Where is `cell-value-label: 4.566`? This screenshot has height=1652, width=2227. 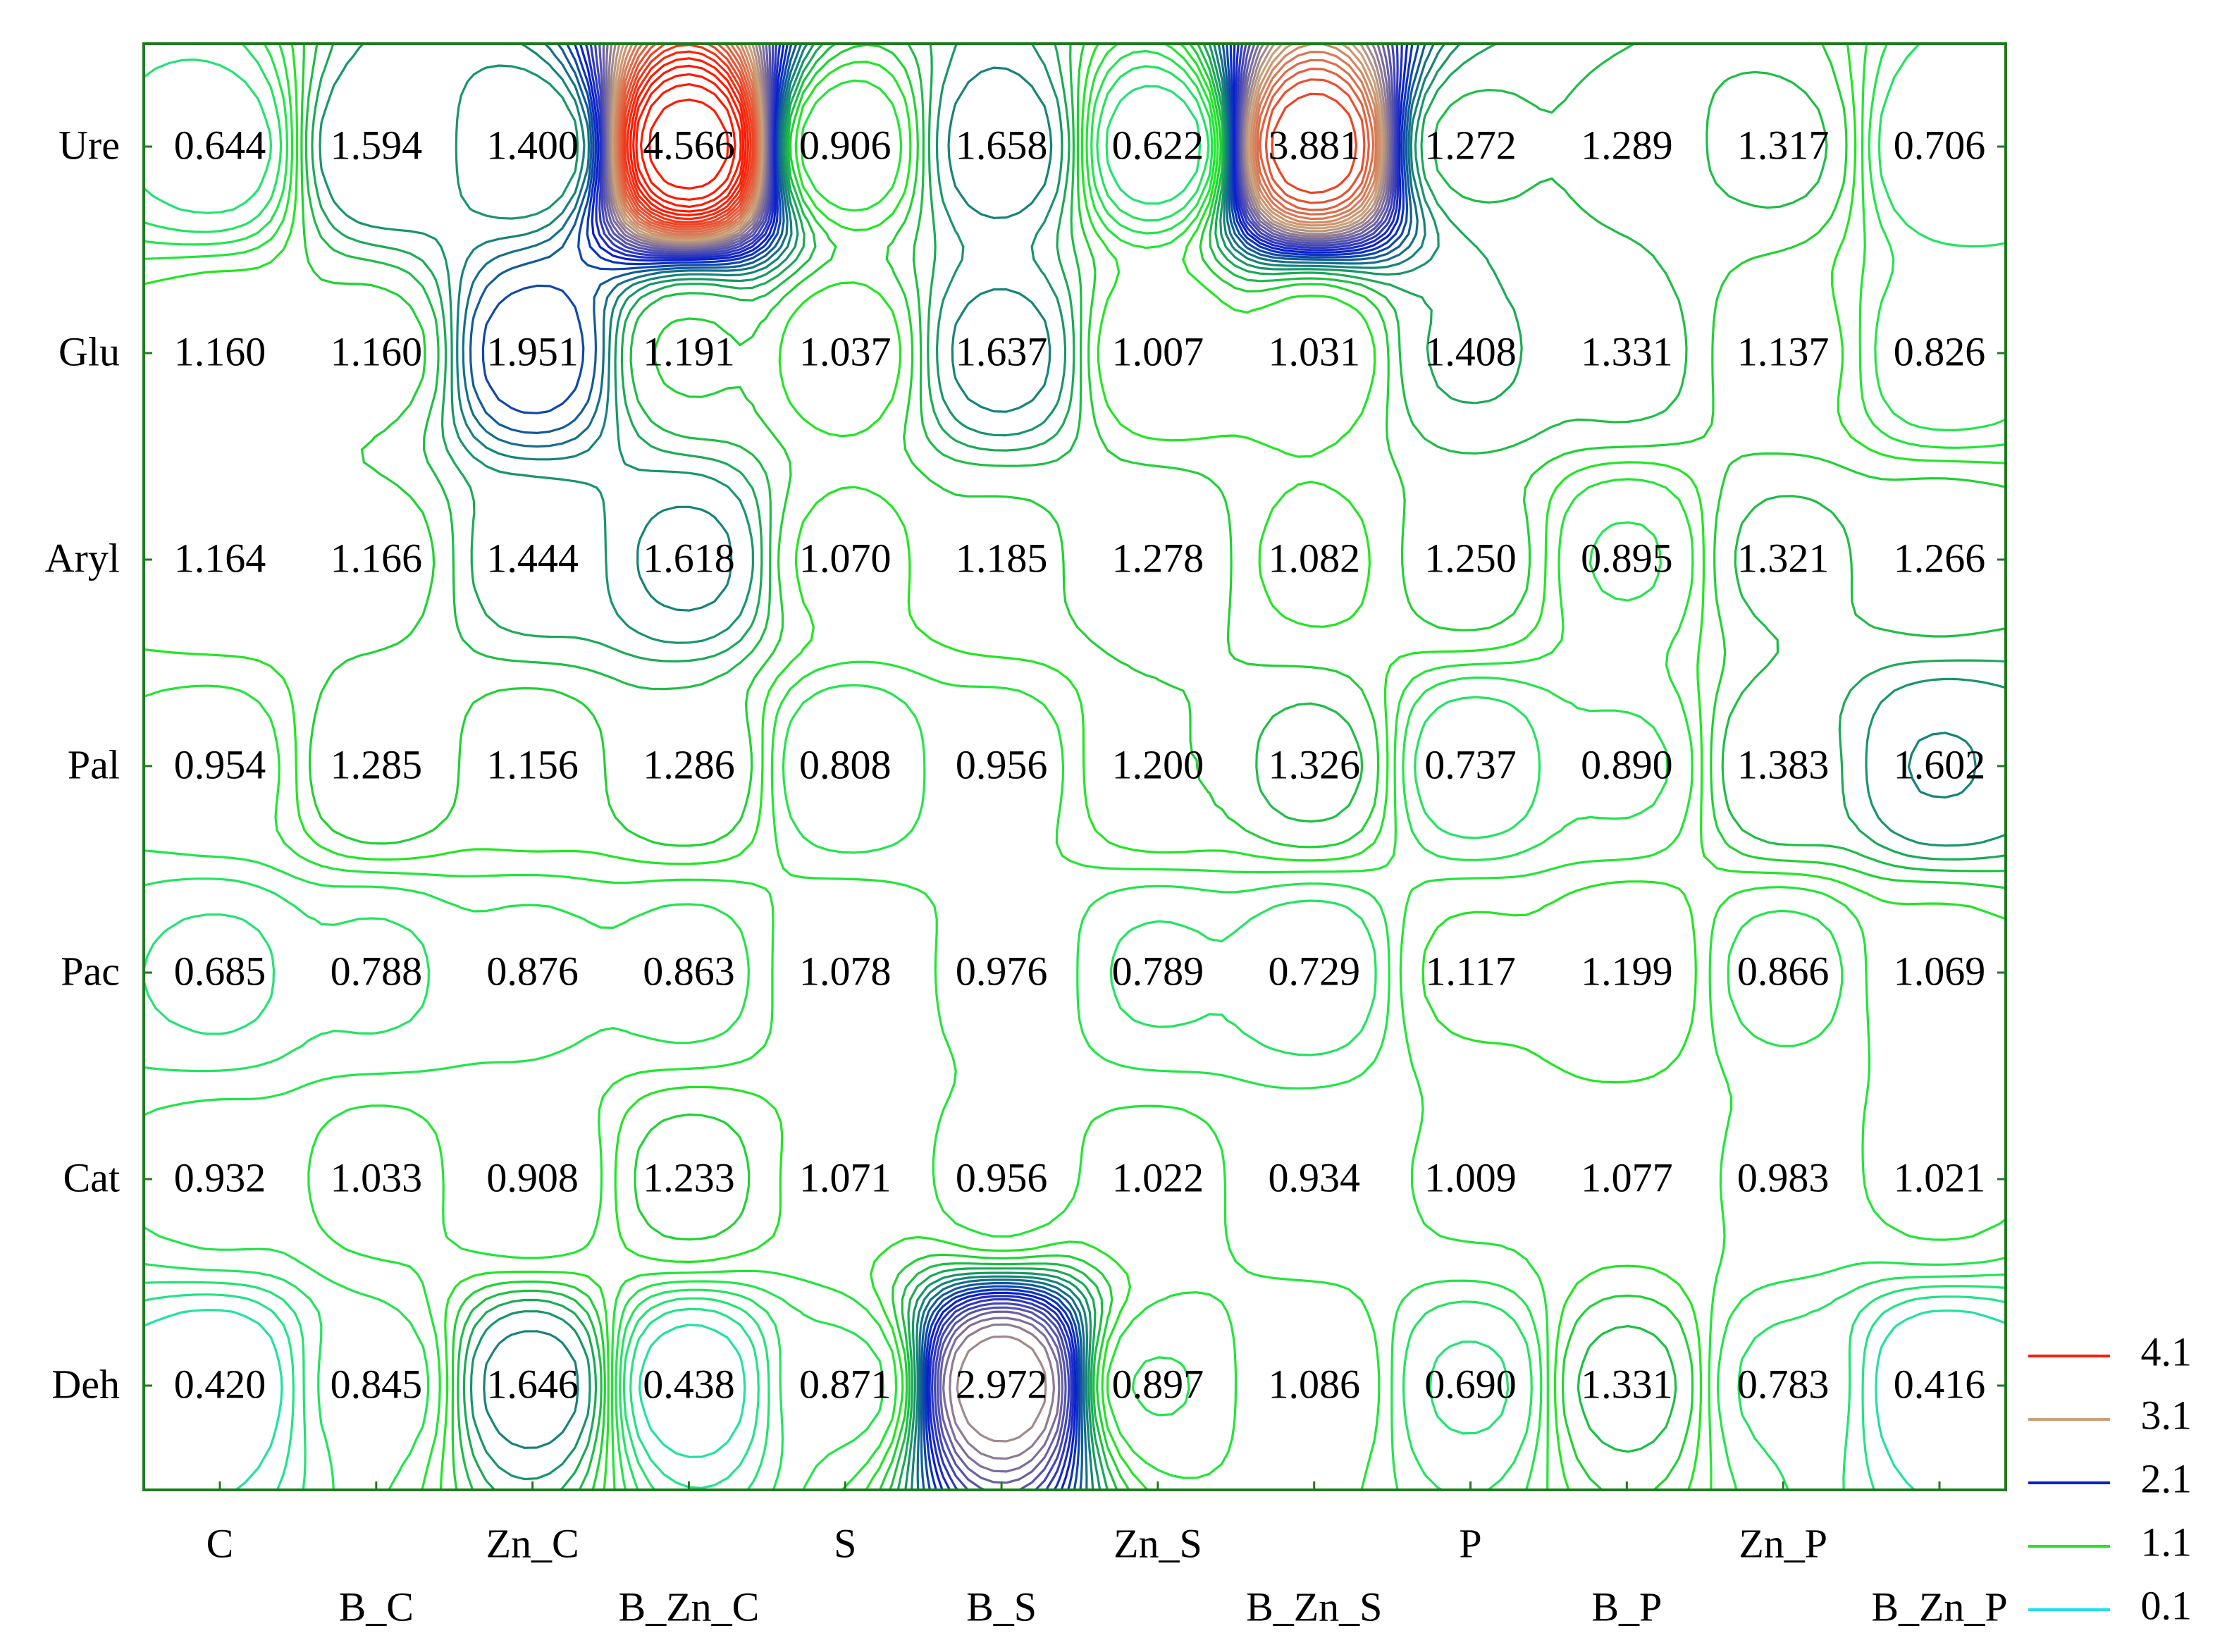
cell-value-label: 4.566 is located at coordinates (689, 145).